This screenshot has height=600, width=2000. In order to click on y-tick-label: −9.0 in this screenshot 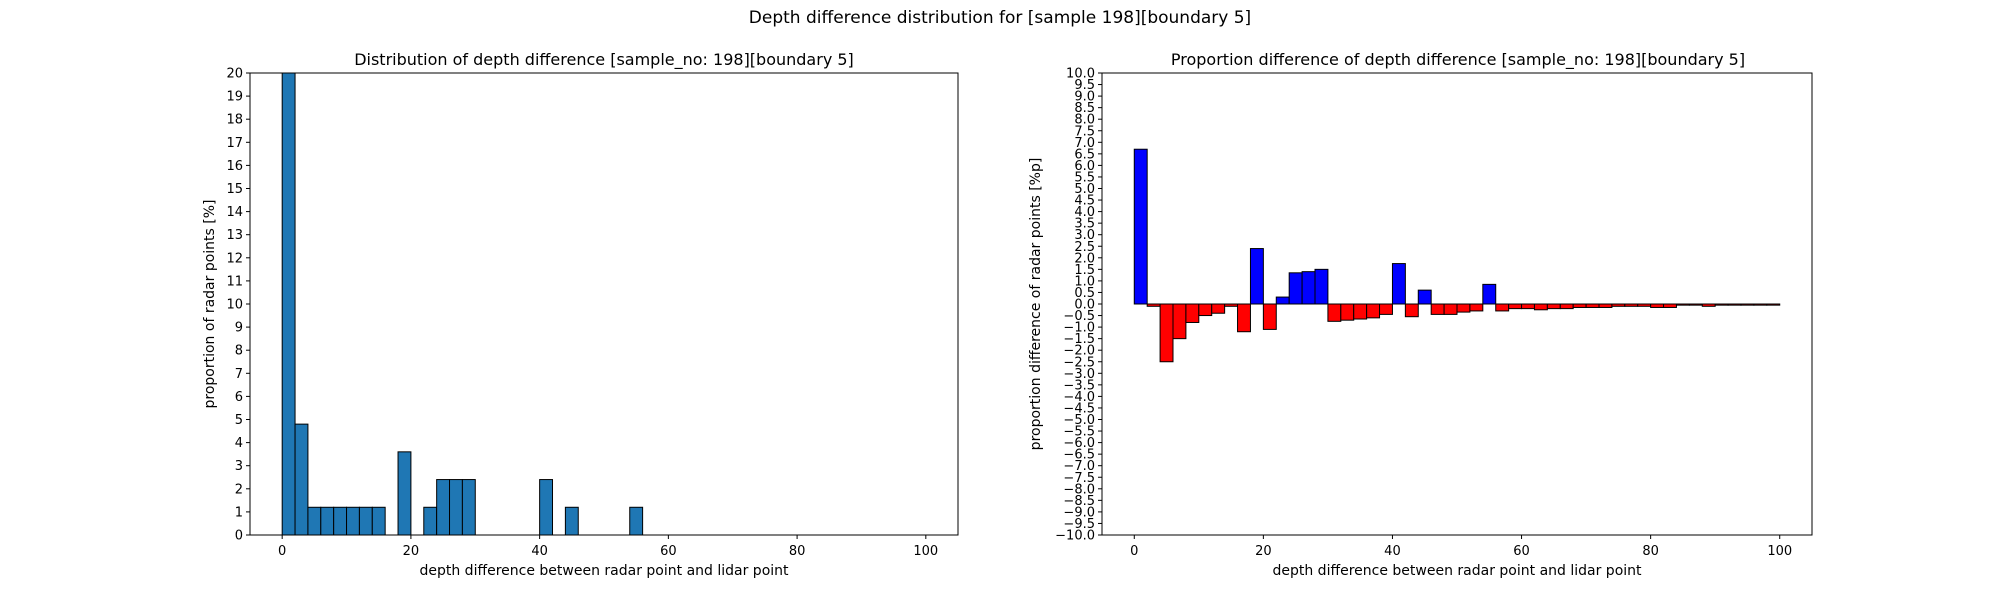, I will do `click(1079, 512)`.